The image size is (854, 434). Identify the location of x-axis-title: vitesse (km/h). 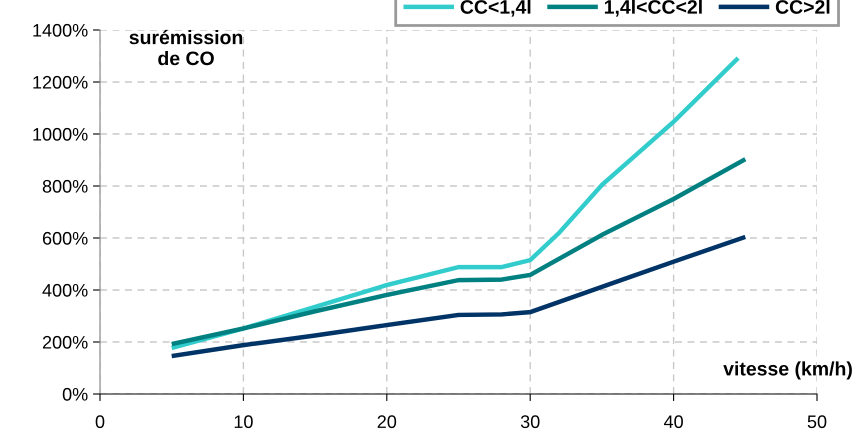
(787, 370).